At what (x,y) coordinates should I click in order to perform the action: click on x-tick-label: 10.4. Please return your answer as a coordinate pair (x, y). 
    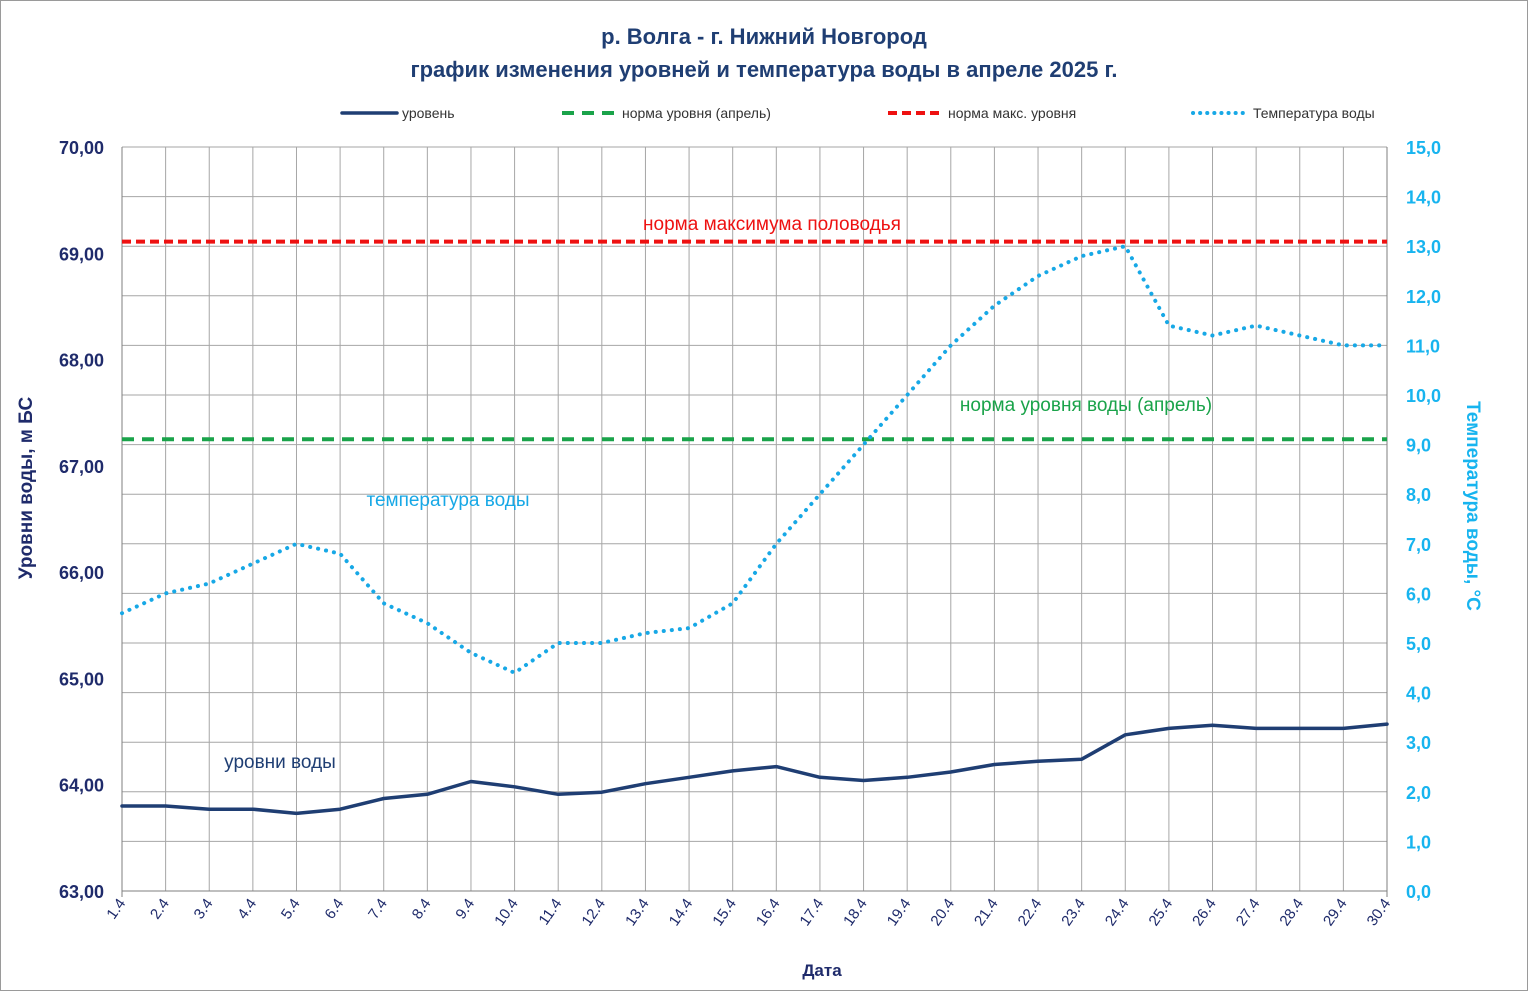
    Looking at the image, I should click on (506, 913).